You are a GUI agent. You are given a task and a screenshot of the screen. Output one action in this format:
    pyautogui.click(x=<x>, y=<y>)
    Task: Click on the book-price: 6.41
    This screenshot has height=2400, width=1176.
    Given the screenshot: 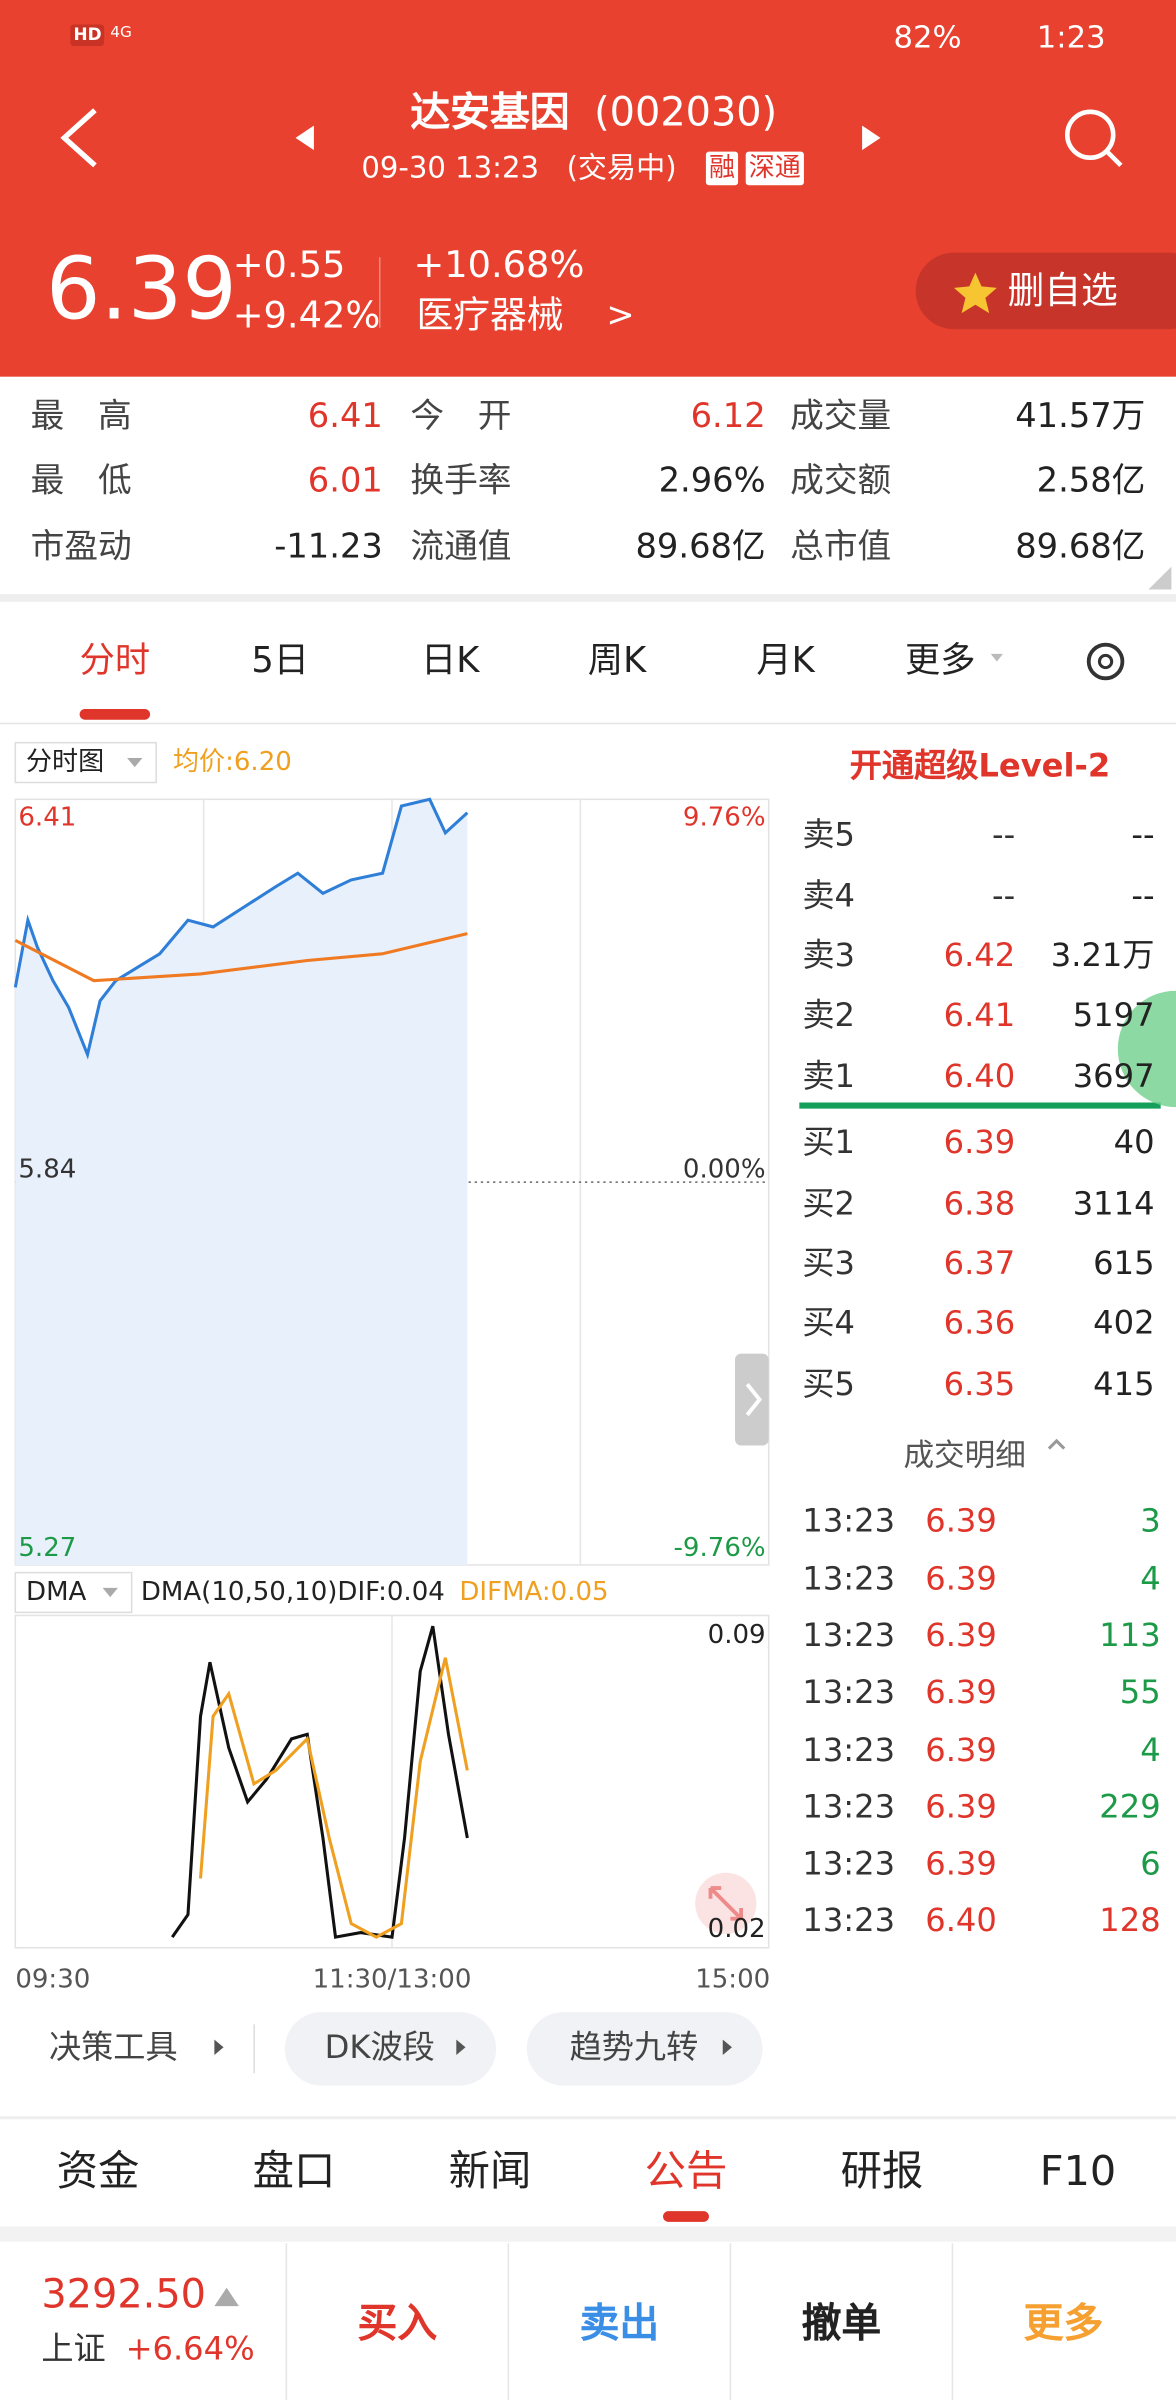 What is the action you would take?
    pyautogui.click(x=979, y=1015)
    